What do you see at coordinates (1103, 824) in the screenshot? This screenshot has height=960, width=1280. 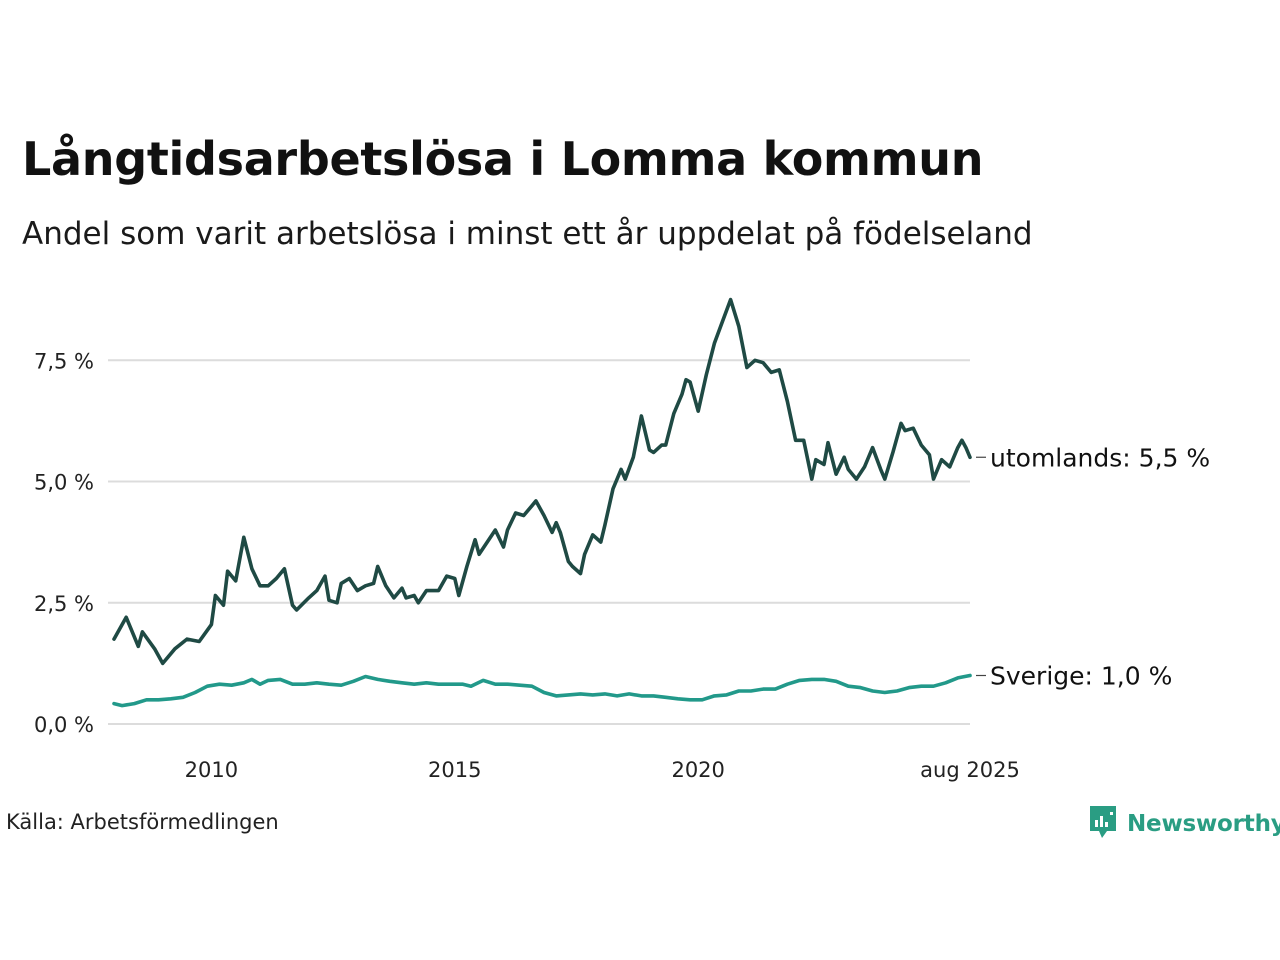 I see `newsworthy-logo-icon` at bounding box center [1103, 824].